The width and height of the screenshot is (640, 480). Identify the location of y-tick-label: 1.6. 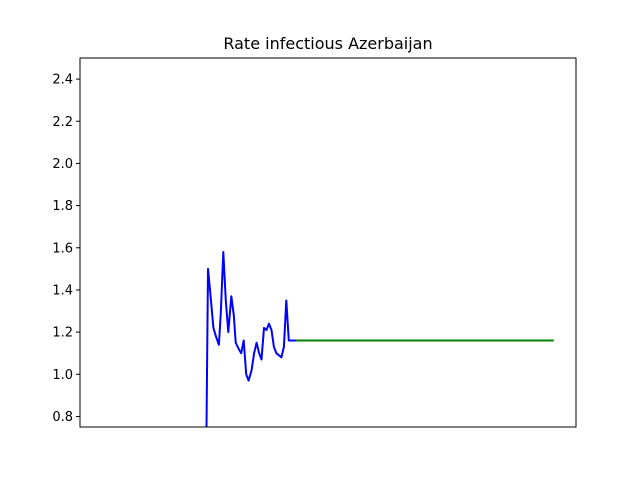
(62, 248).